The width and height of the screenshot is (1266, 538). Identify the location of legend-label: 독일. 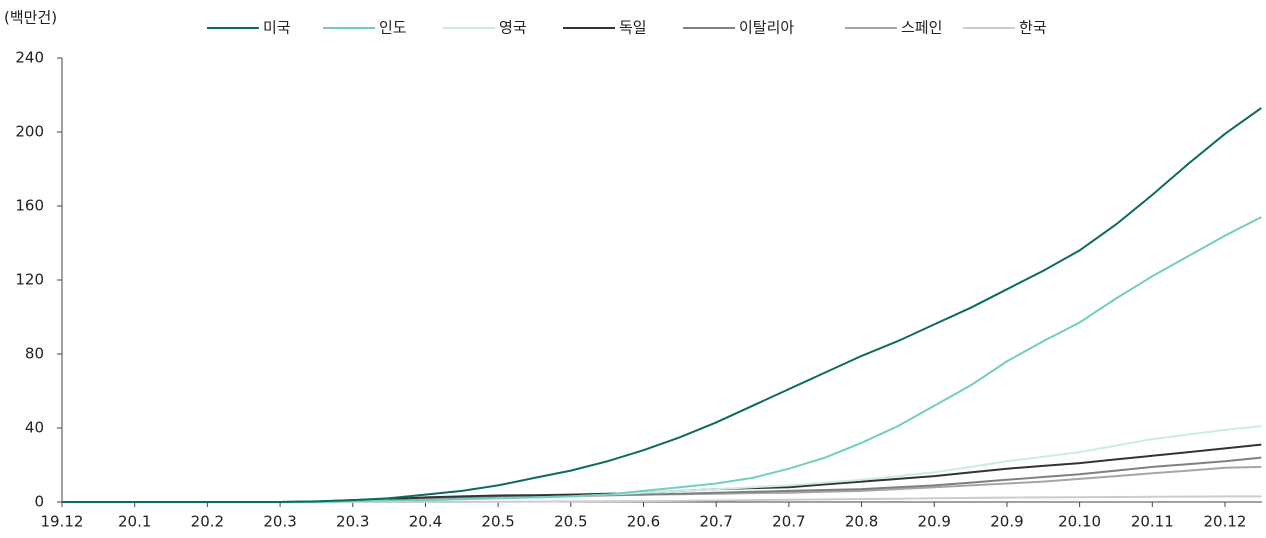
(633, 28).